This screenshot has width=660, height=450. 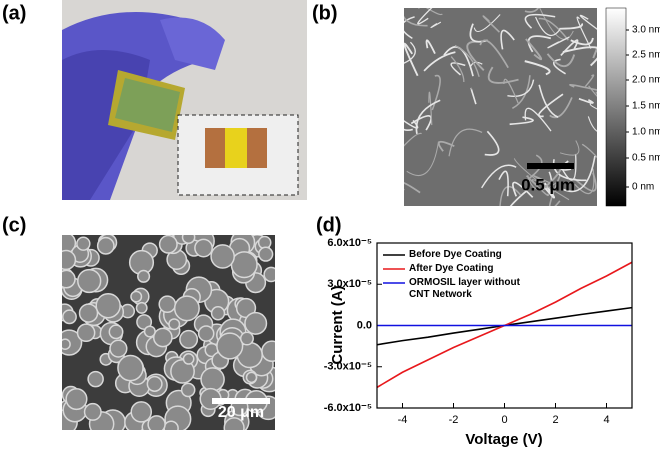 I want to click on y-tick-label: -6.0x10⁻⁵, so click(x=348, y=408).